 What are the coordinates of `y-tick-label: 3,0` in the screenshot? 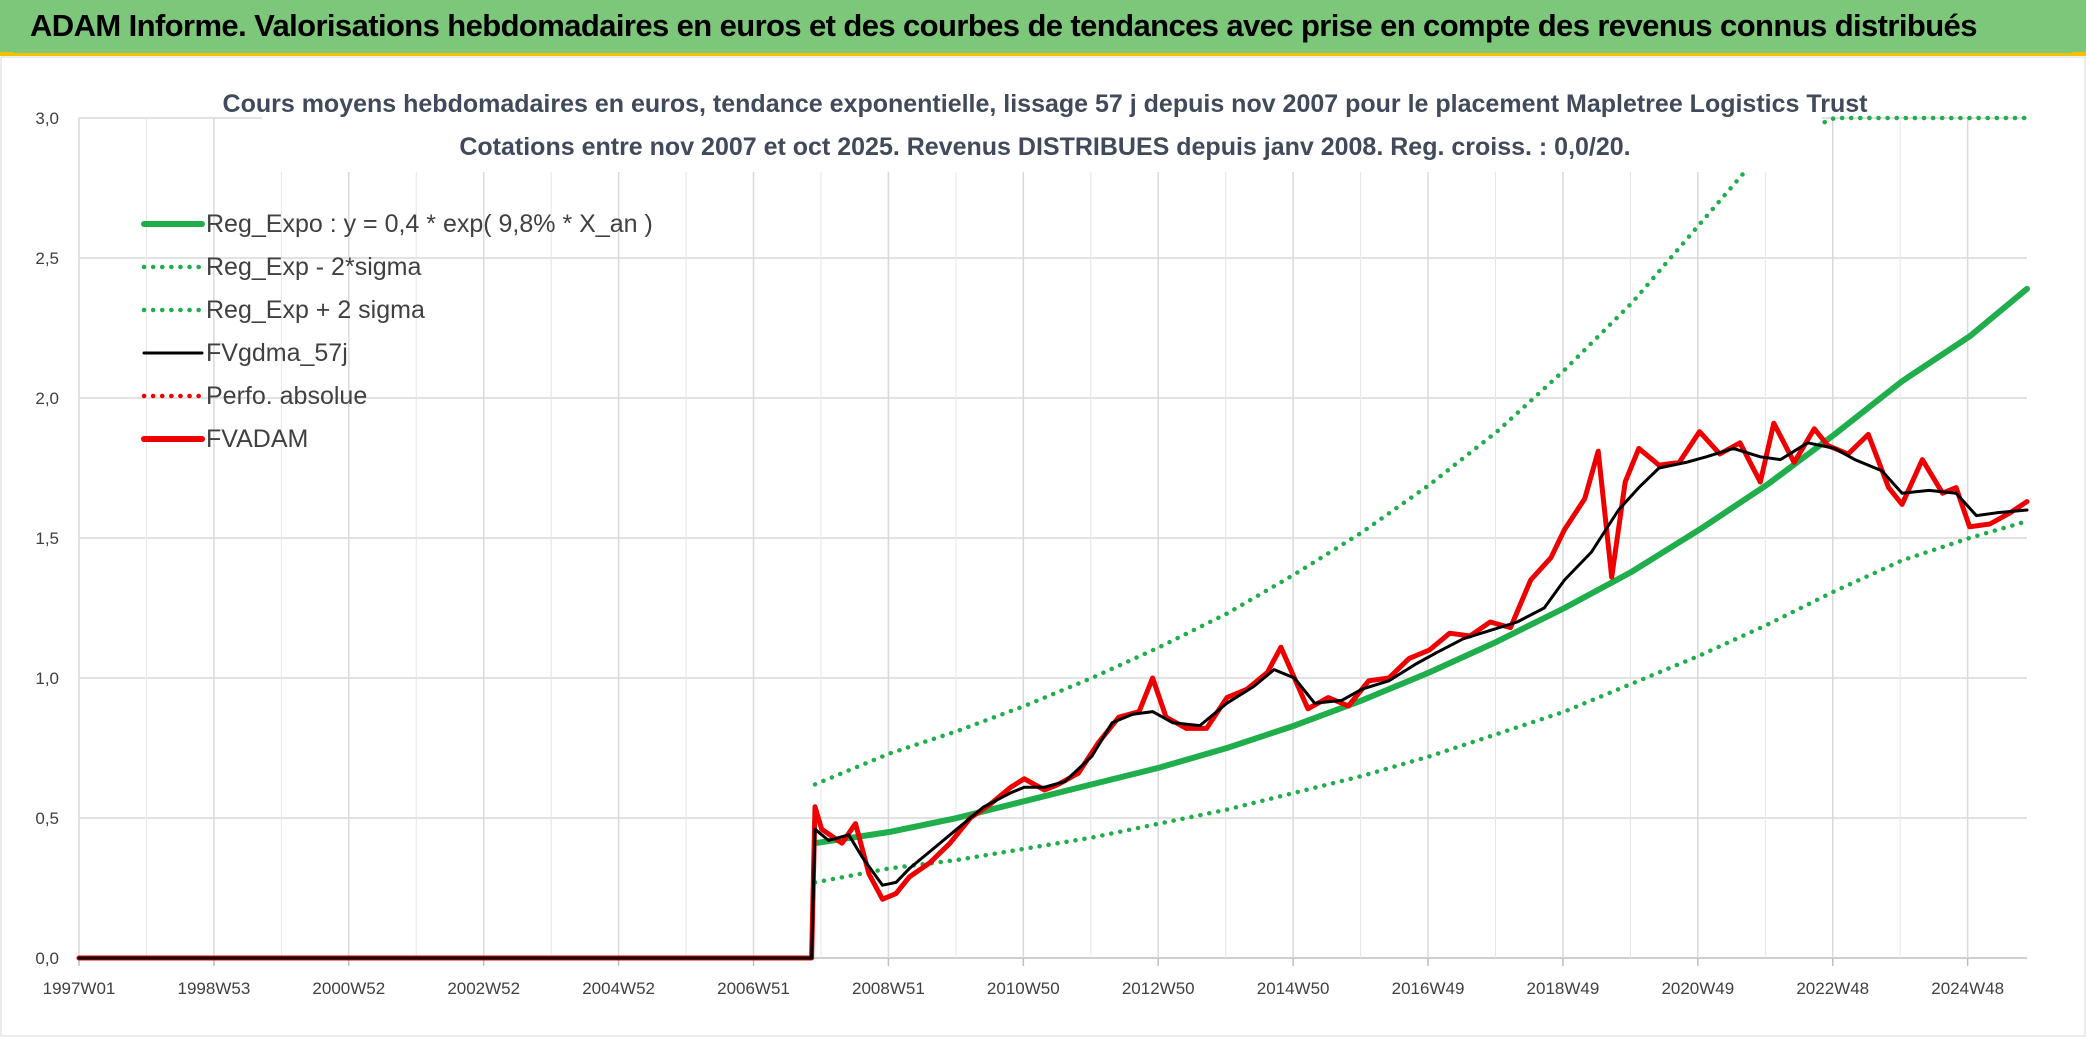 It's located at (47, 118).